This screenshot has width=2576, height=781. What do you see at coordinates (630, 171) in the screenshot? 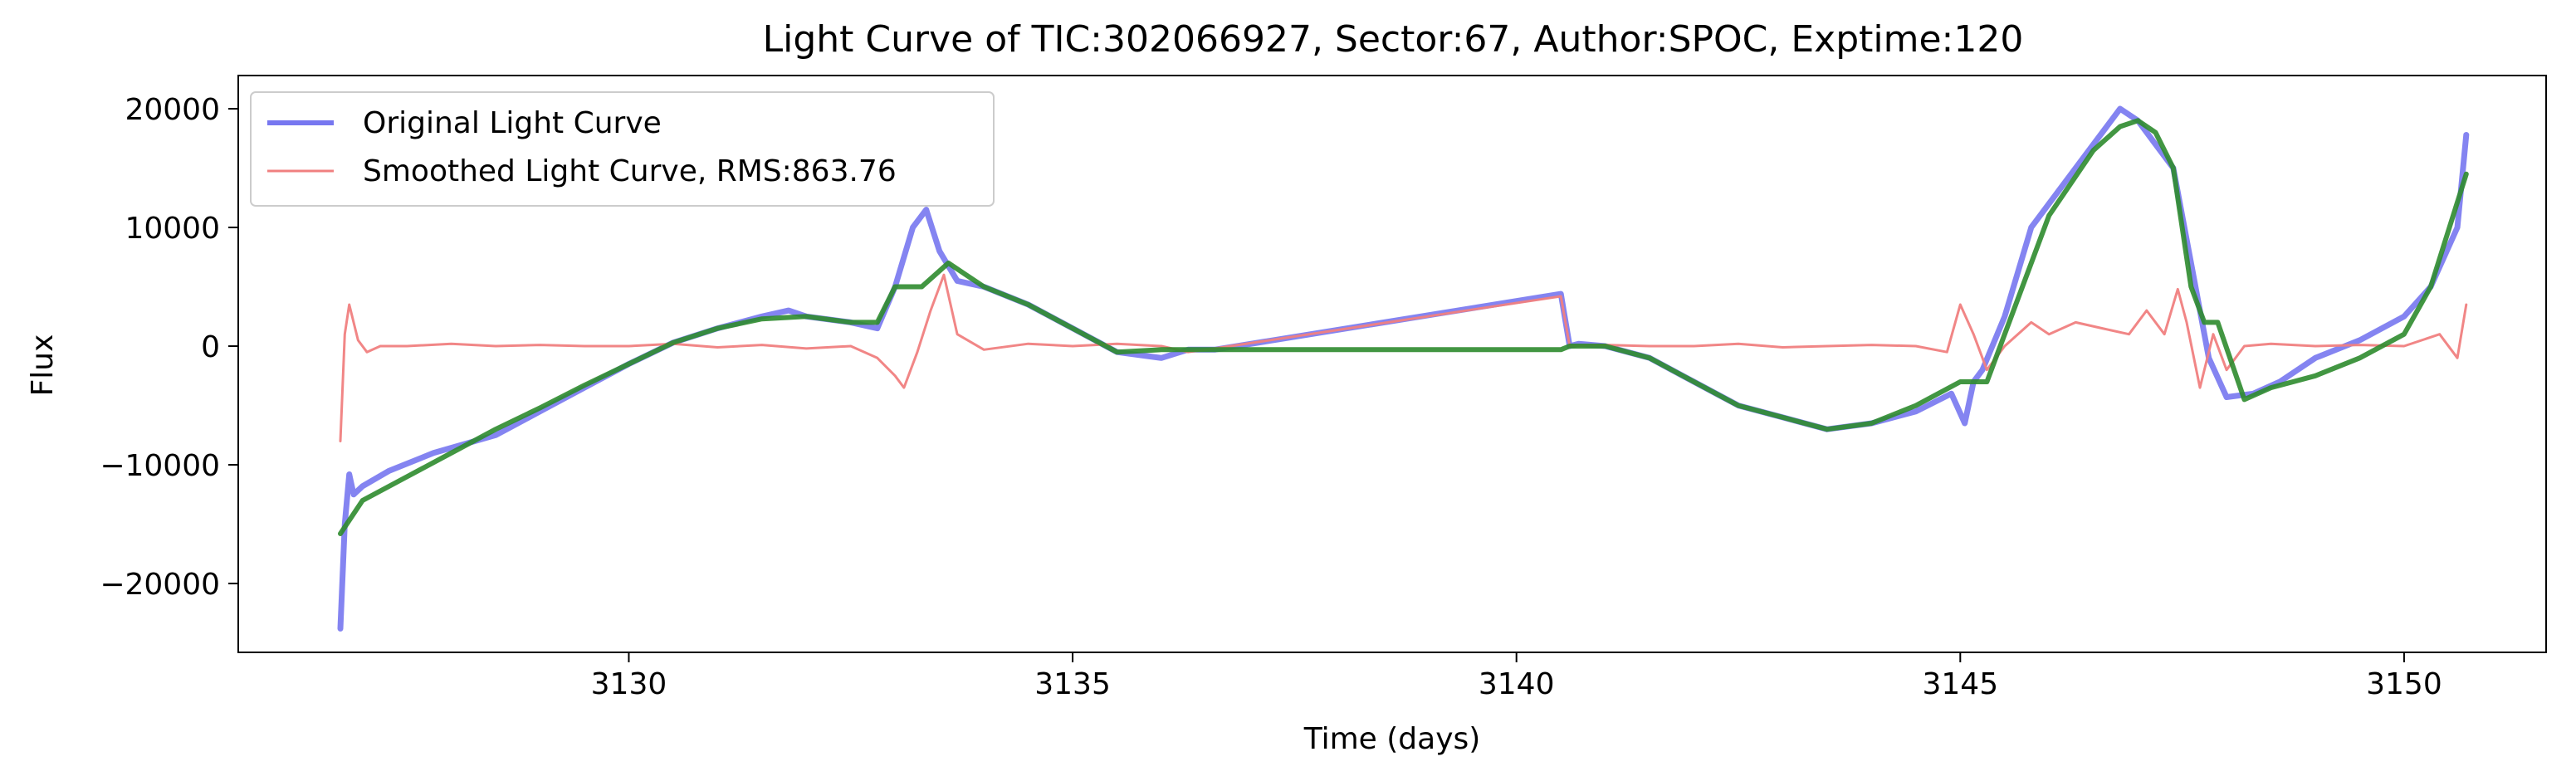
I see `legend-label-smoothed: Smoothed Light Curve, RMS:863.76` at bounding box center [630, 171].